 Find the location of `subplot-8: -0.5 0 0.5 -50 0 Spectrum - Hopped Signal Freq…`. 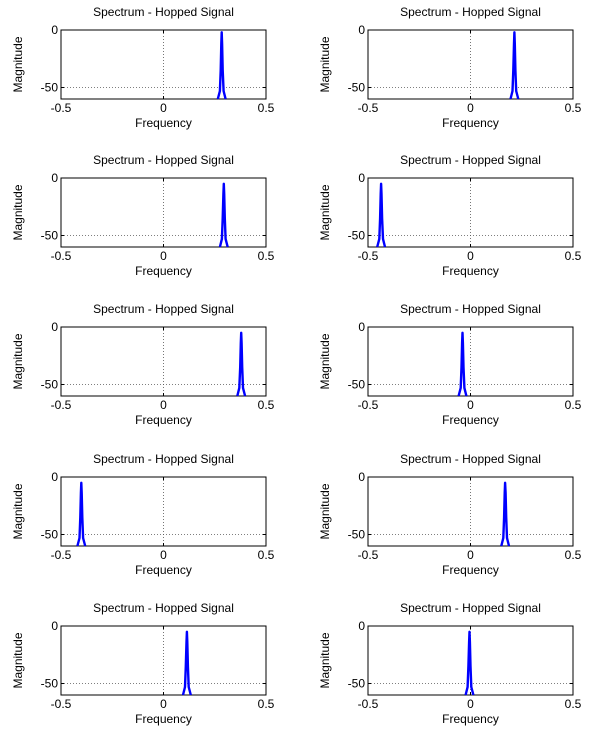

subplot-8: -0.5 0 0.5 -50 0 Spectrum - Hopped Signal Freq… is located at coordinates (450, 514).